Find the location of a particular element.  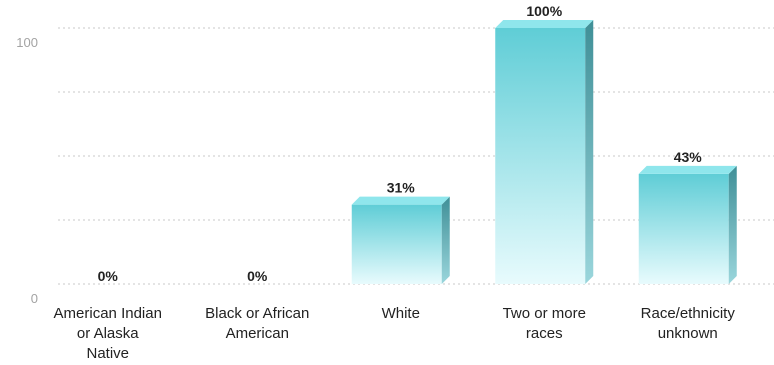

y-tick-label: 100 is located at coordinates (27, 42).